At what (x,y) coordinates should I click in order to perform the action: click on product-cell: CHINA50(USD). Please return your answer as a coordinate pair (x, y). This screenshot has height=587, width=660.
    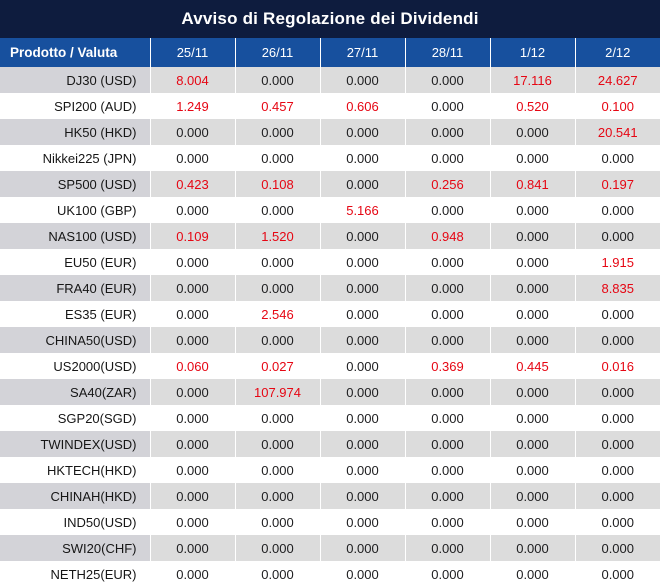
    Looking at the image, I should click on (75, 340).